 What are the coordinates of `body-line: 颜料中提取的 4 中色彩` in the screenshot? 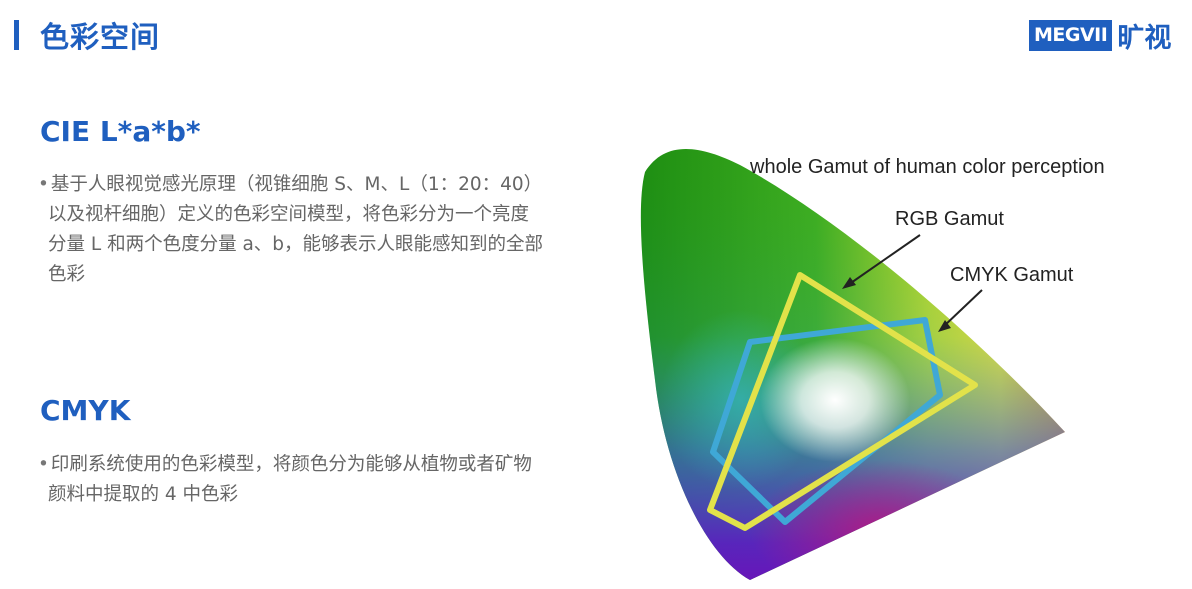 It's located at (143, 494).